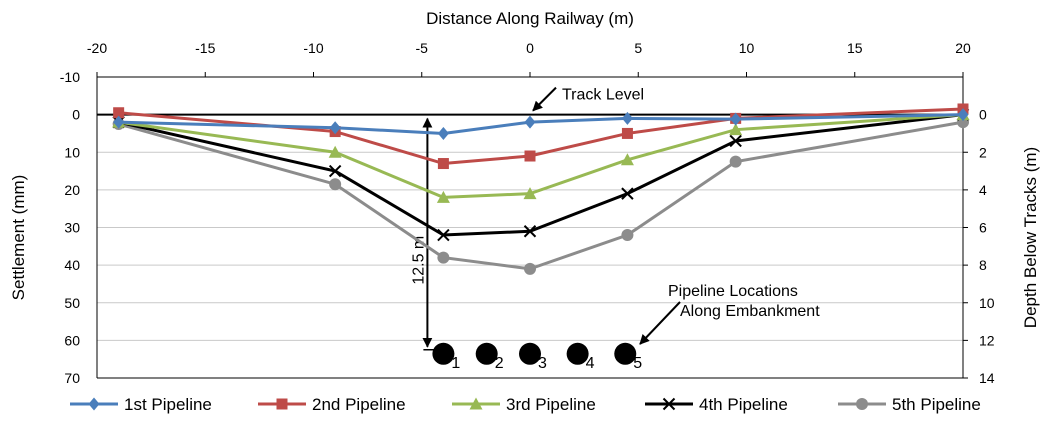 The width and height of the screenshot is (1047, 426). Describe the element at coordinates (983, 190) in the screenshot. I see `y-right-tick-label: 4` at that location.